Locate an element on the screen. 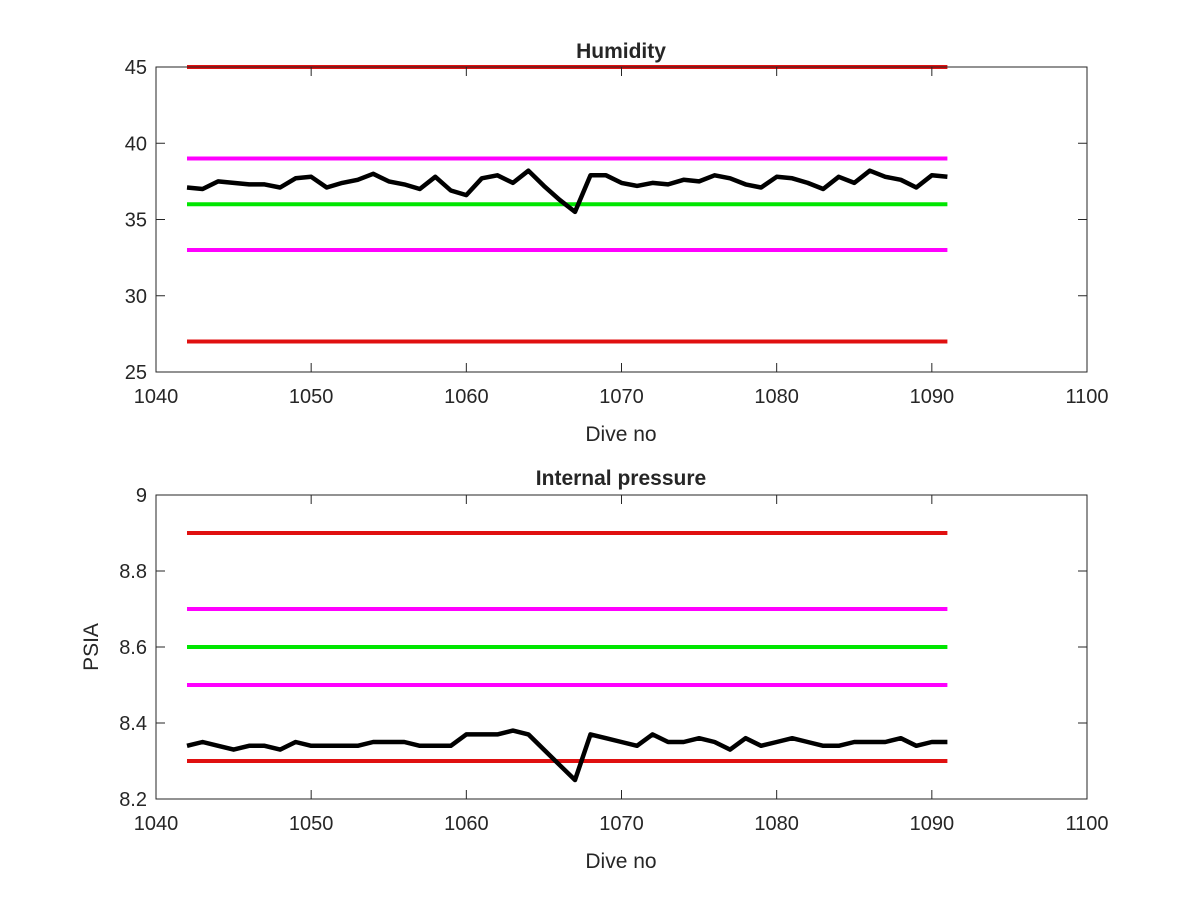 Image resolution: width=1200 pixels, height=900 pixels. pressure-x-tick-label: 1080 is located at coordinates (776, 824).